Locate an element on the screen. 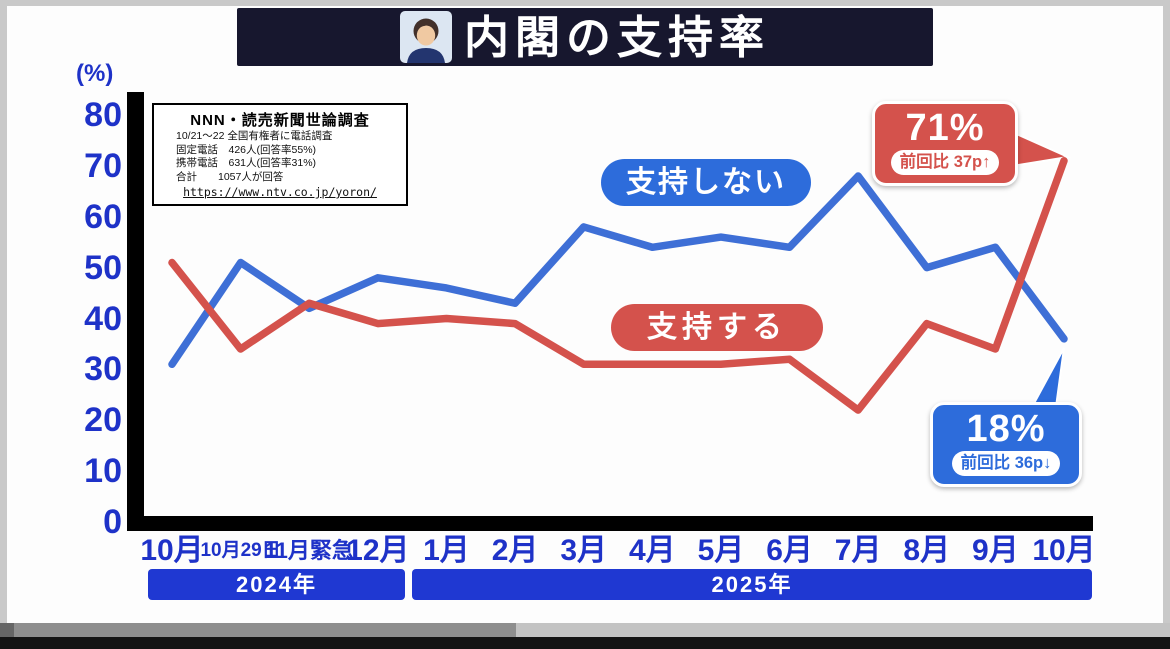 The width and height of the screenshot is (1170, 649). y-axis-label: 30 is located at coordinates (103, 369).